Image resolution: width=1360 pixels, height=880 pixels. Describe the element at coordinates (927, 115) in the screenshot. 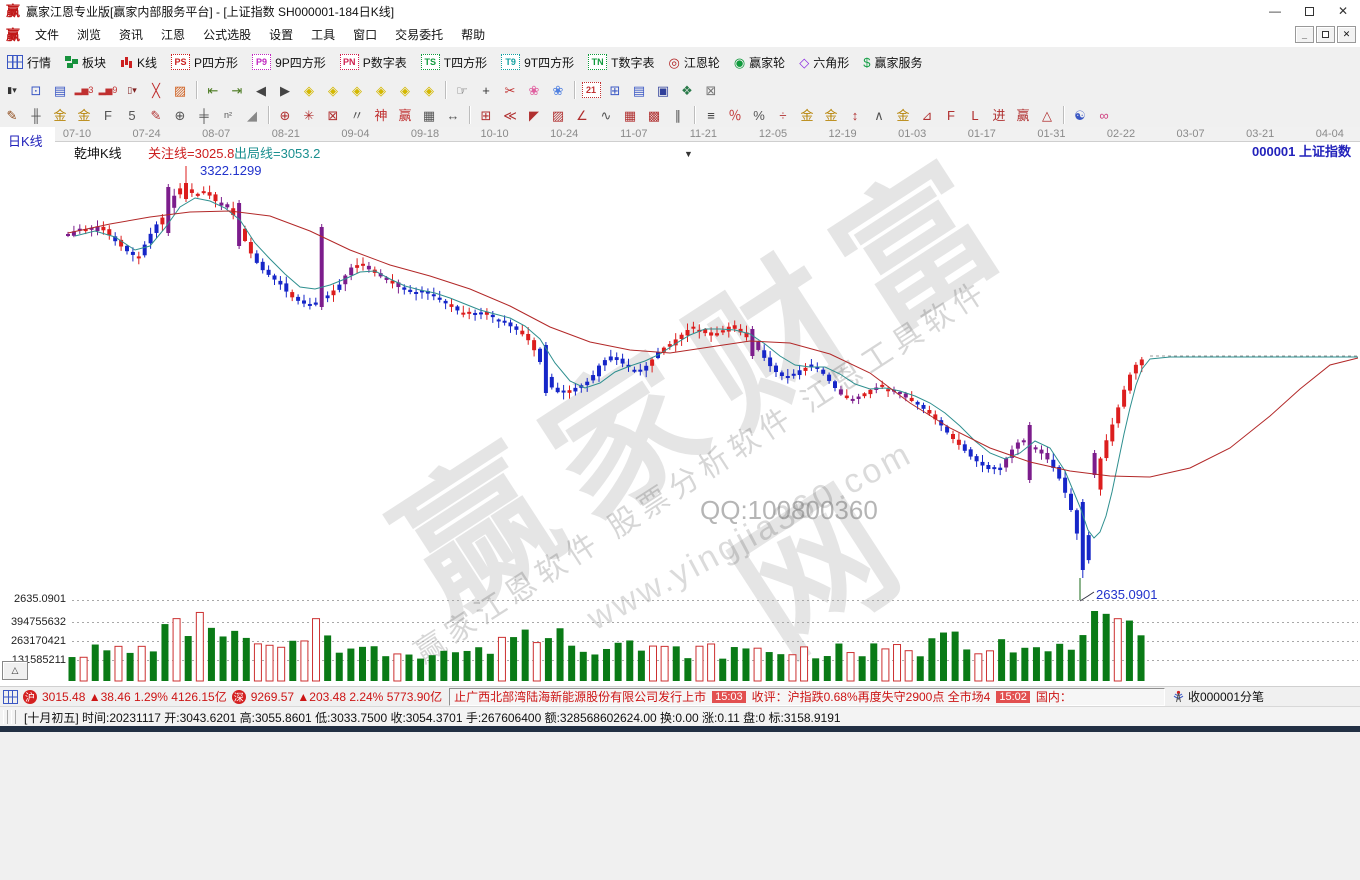

I see `j-angle-button: ⊿` at that location.